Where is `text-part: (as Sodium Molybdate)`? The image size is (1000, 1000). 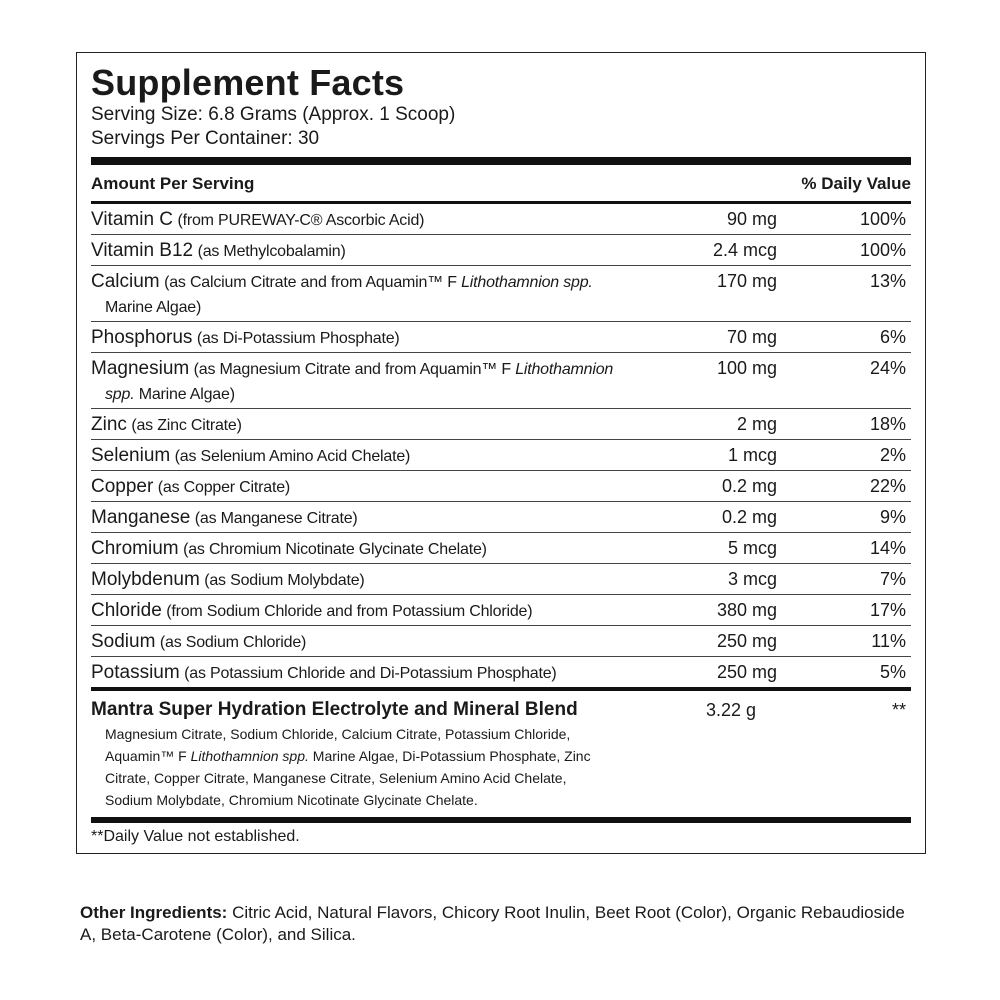
text-part: (as Sodium Molybdate) is located at coordinates (284, 580).